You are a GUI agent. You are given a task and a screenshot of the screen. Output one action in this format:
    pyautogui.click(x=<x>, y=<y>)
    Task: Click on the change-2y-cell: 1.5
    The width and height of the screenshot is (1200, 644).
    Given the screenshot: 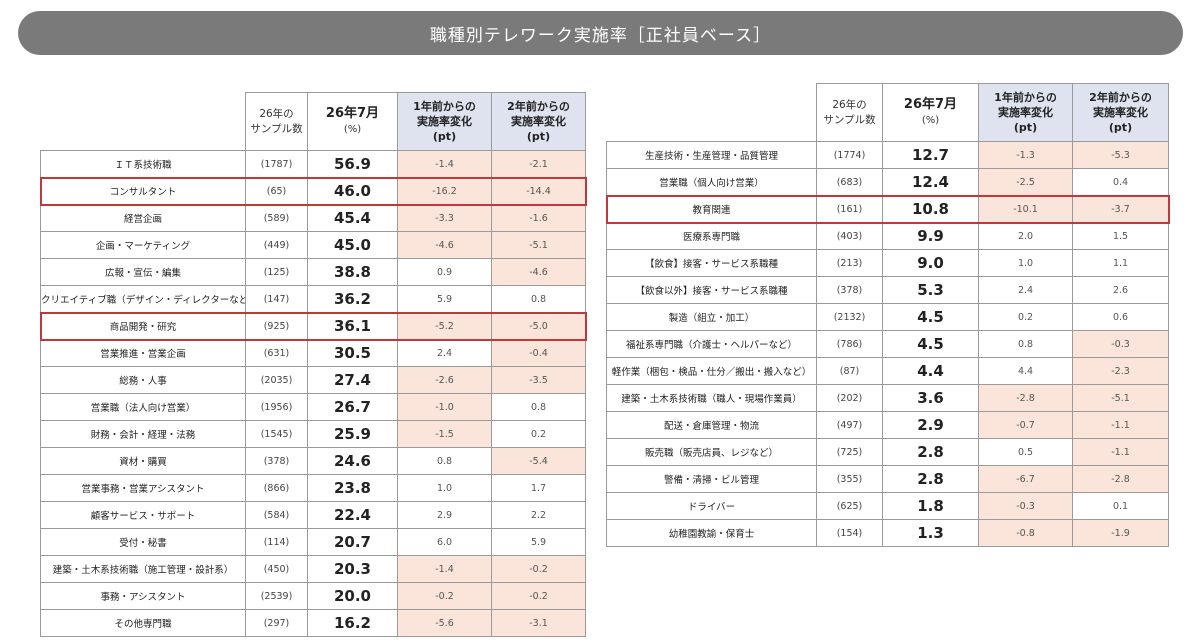 What is the action you would take?
    pyautogui.click(x=1120, y=236)
    